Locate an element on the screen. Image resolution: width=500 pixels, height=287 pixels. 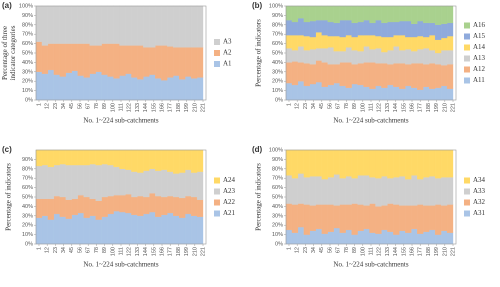
y-tick-label: 70% is located at coordinates (27, 35).